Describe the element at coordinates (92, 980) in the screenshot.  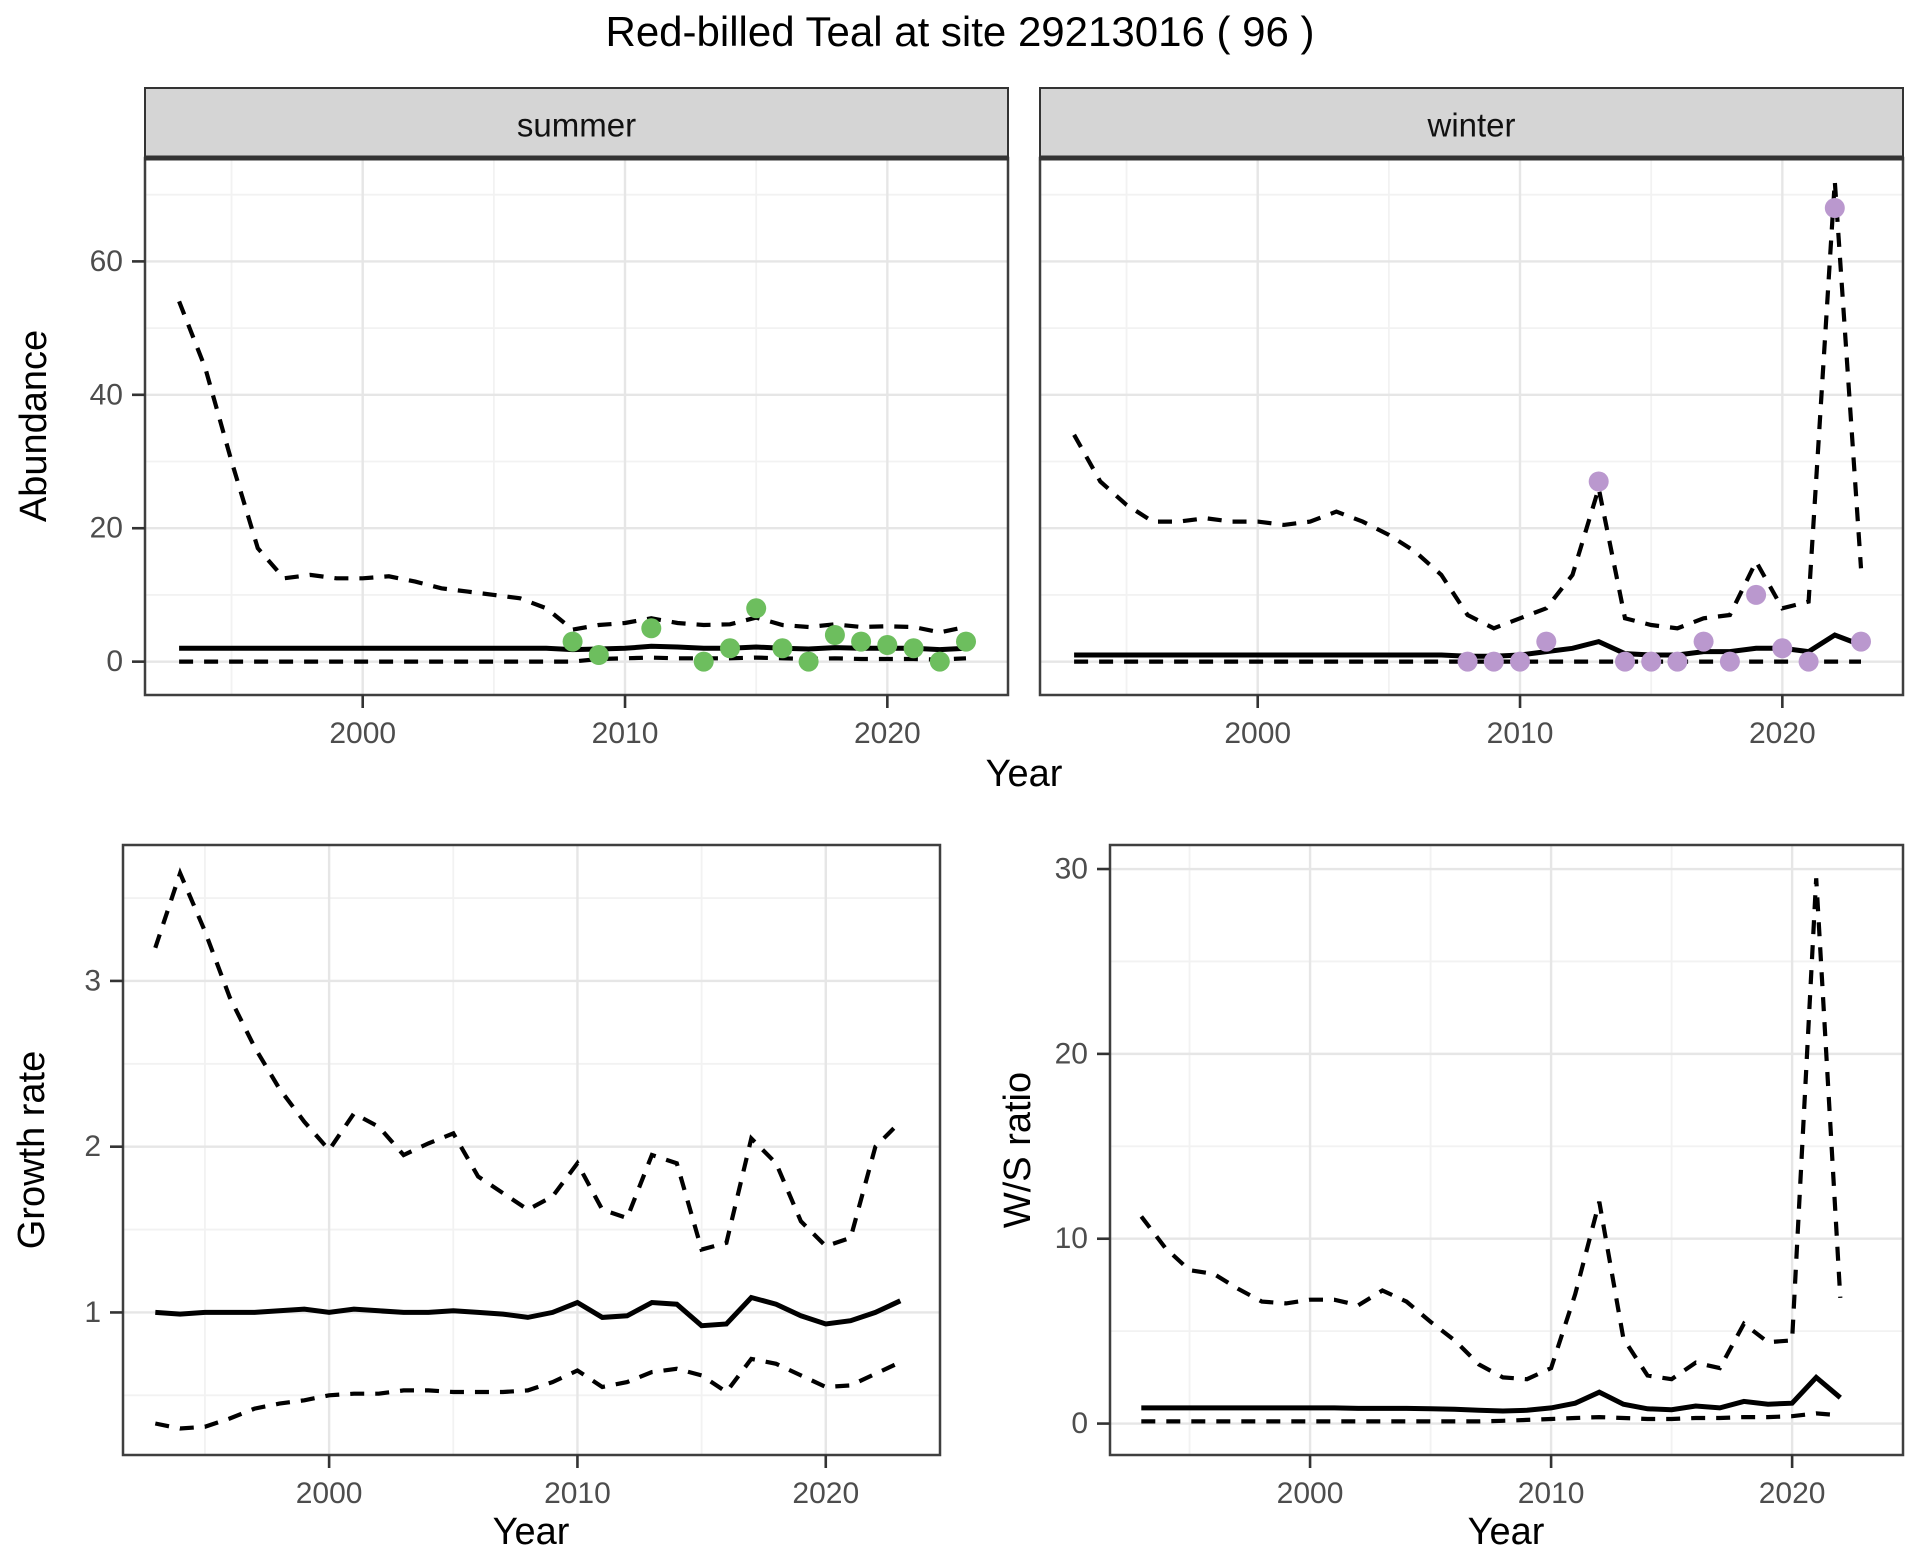
I see `y-tick-label: 3` at that location.